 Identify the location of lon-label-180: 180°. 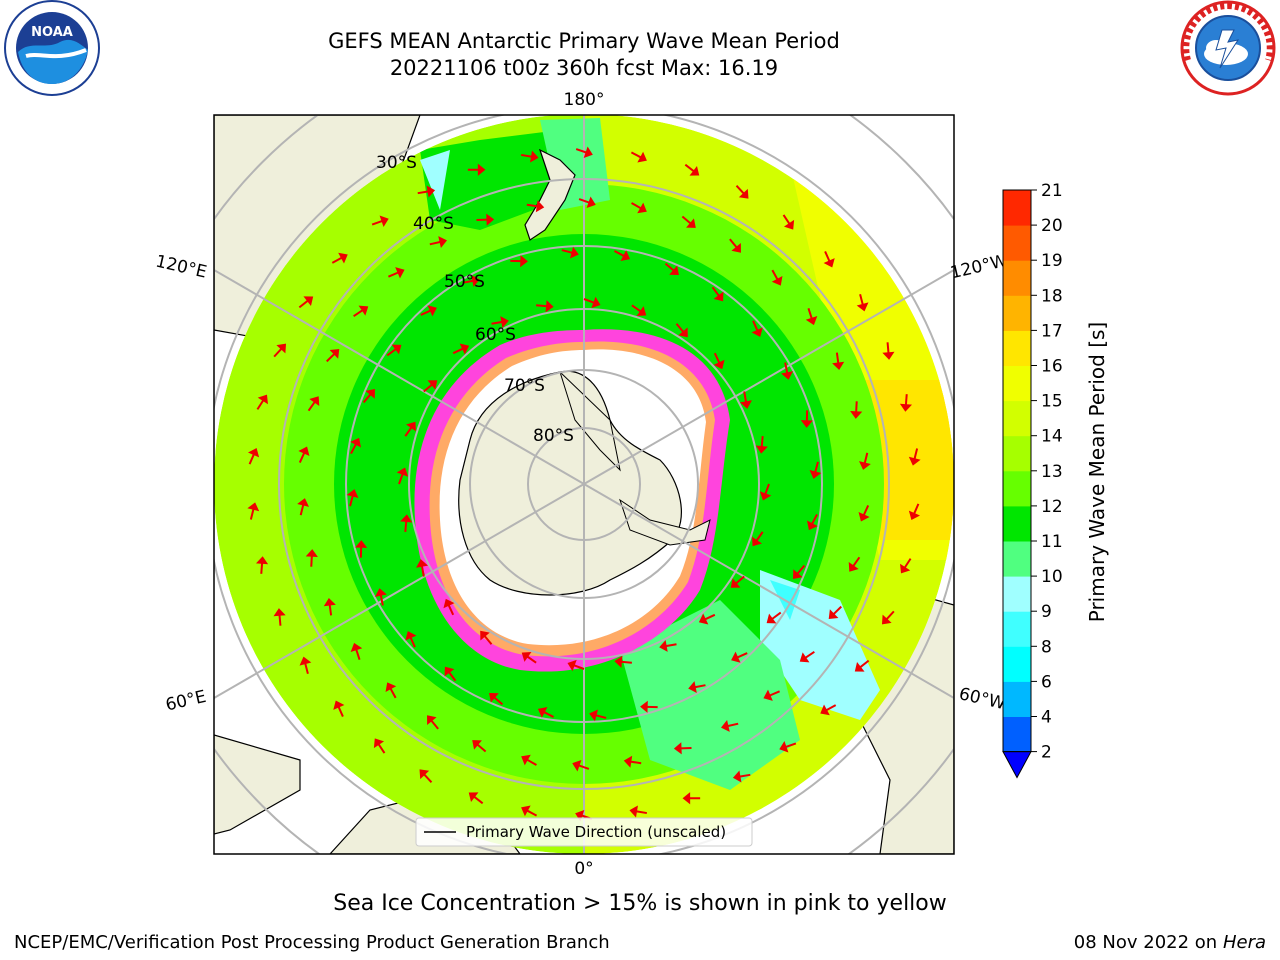
(584, 100).